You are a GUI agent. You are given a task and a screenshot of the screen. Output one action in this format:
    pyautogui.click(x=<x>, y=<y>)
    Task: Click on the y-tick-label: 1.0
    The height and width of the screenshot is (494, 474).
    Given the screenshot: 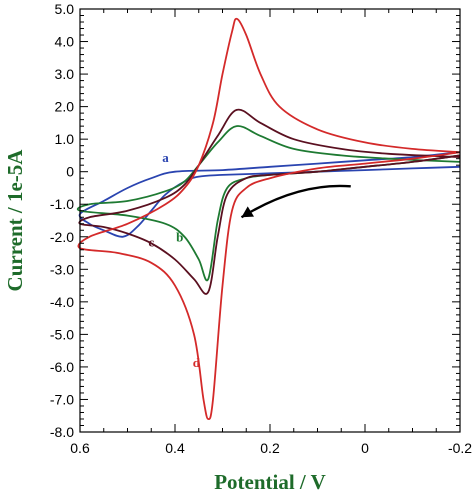 What is the action you would take?
    pyautogui.click(x=65, y=139)
    